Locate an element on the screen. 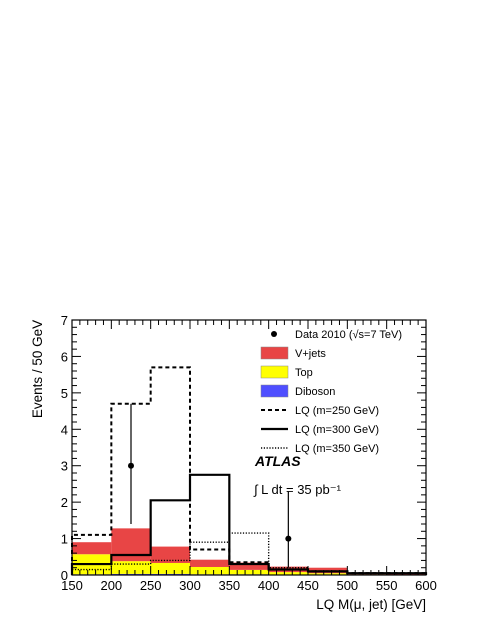 This screenshot has width=485, height=627. legend-diboson-label: Diboson is located at coordinates (315, 392).